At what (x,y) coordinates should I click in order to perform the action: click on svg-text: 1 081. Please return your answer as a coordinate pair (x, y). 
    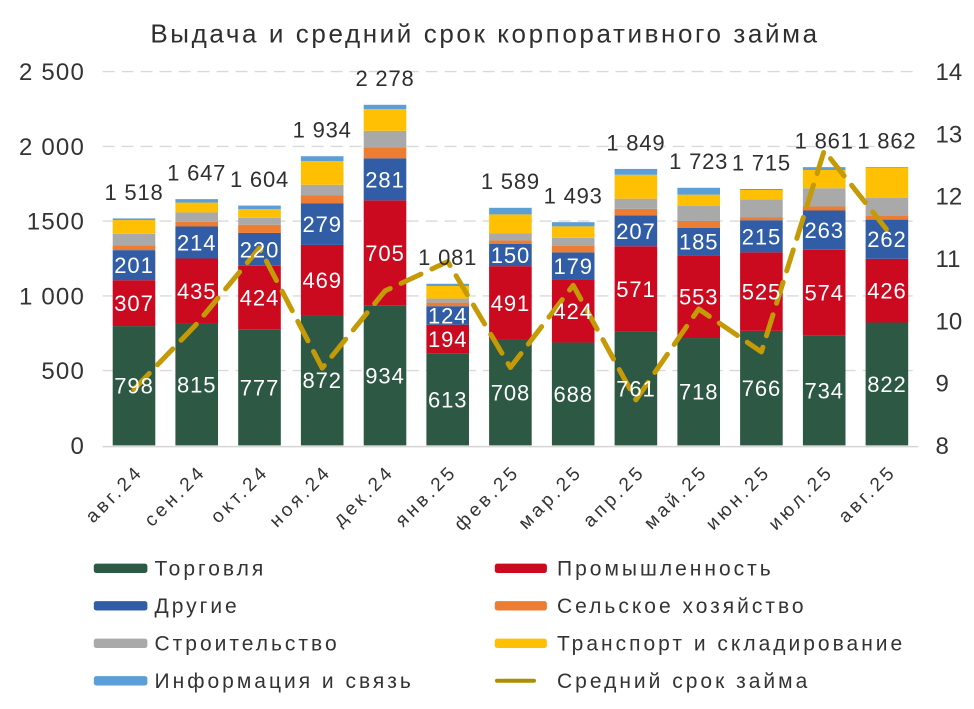
    Looking at the image, I should click on (447, 257).